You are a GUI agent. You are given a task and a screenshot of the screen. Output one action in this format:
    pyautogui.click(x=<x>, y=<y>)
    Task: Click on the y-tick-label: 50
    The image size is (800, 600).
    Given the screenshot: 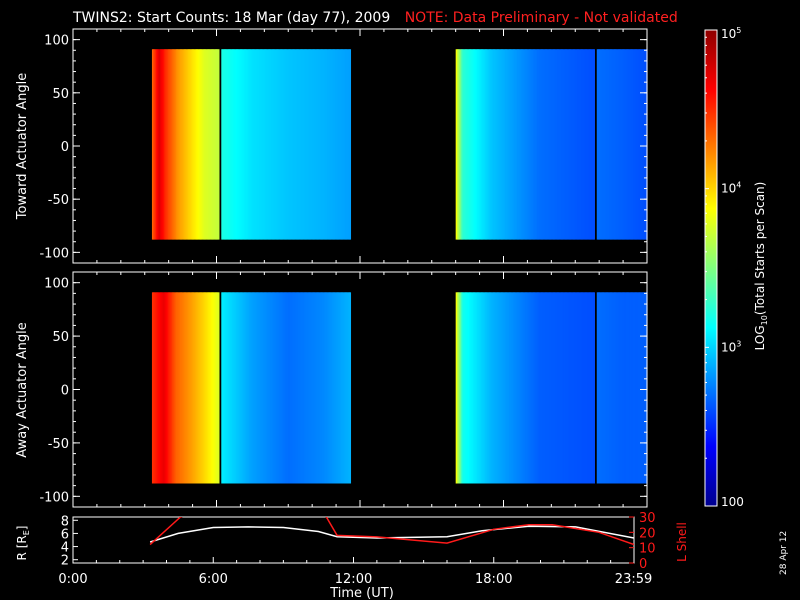 What is the action you would take?
    pyautogui.click(x=60, y=94)
    